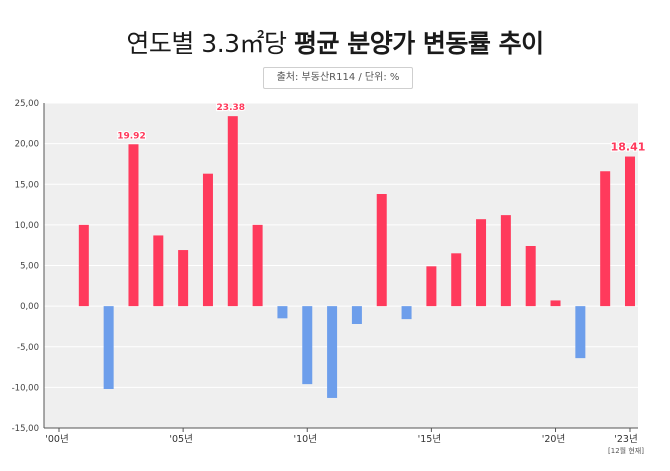 Image resolution: width=670 pixels, height=471 pixels. Describe the element at coordinates (25, 388) in the screenshot. I see `y-tick-label: -10,00` at that location.